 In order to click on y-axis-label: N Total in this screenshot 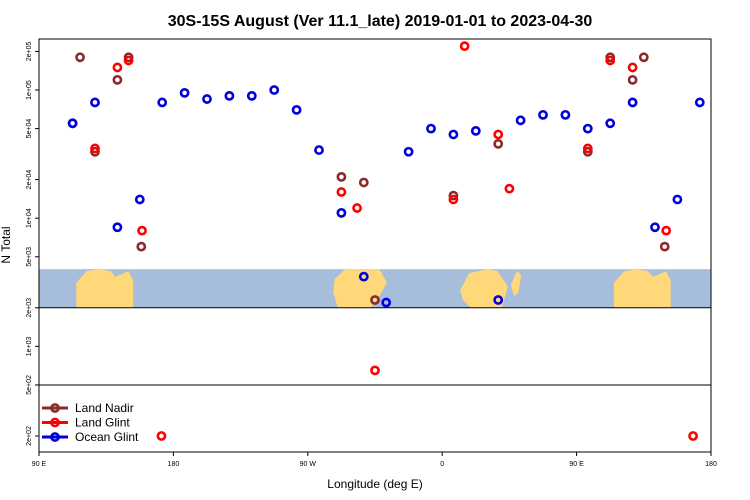, I will do `click(6, 244)`.